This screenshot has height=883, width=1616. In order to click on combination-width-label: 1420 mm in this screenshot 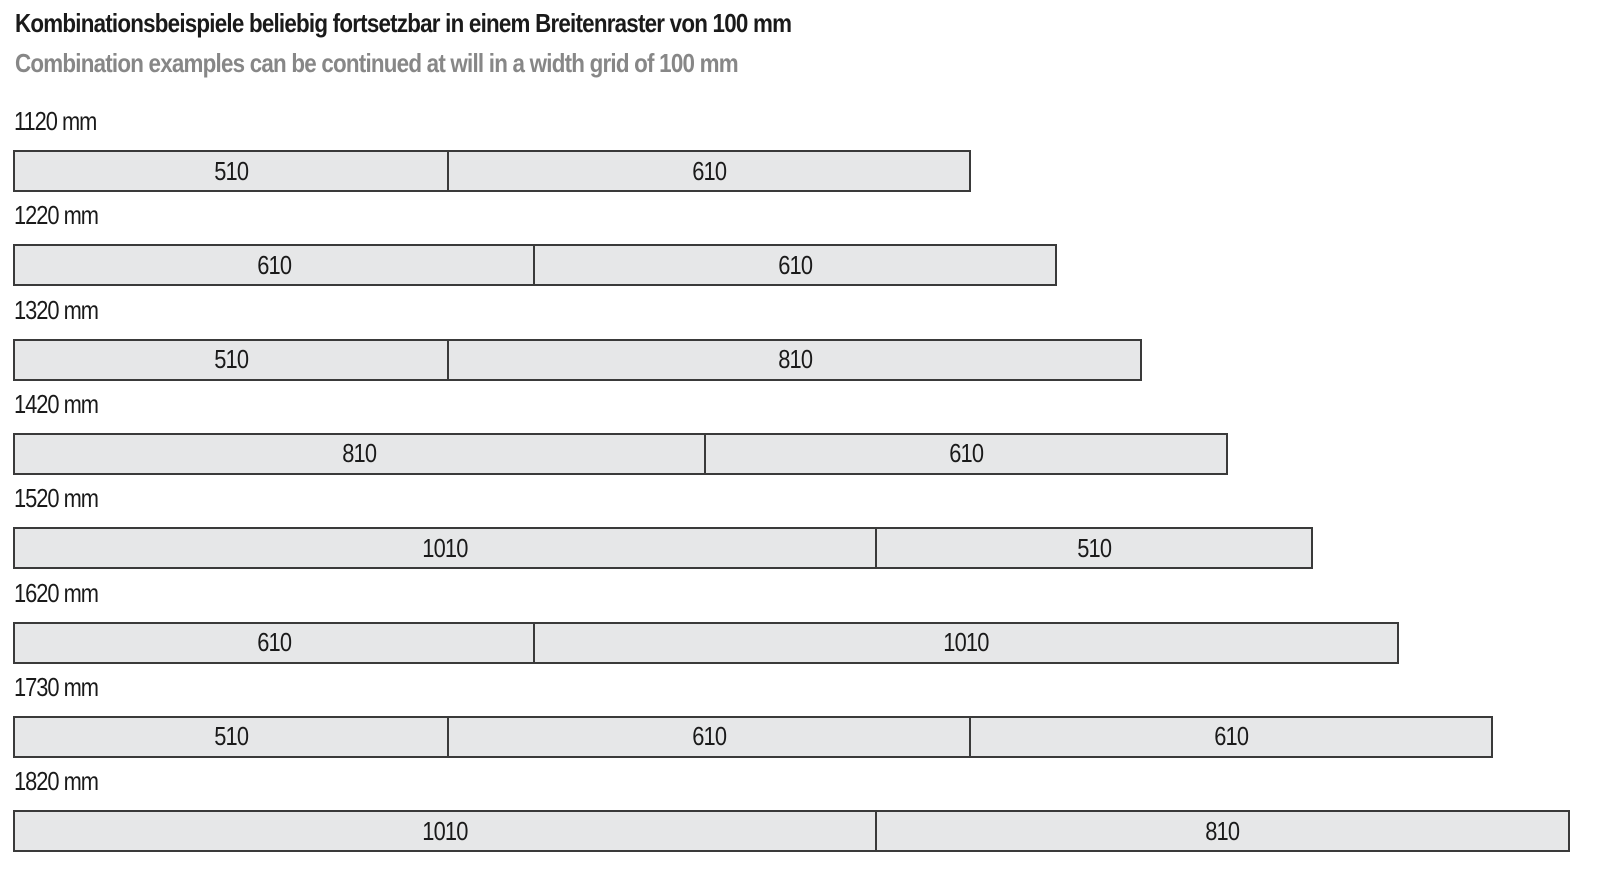, I will do `click(56, 403)`.